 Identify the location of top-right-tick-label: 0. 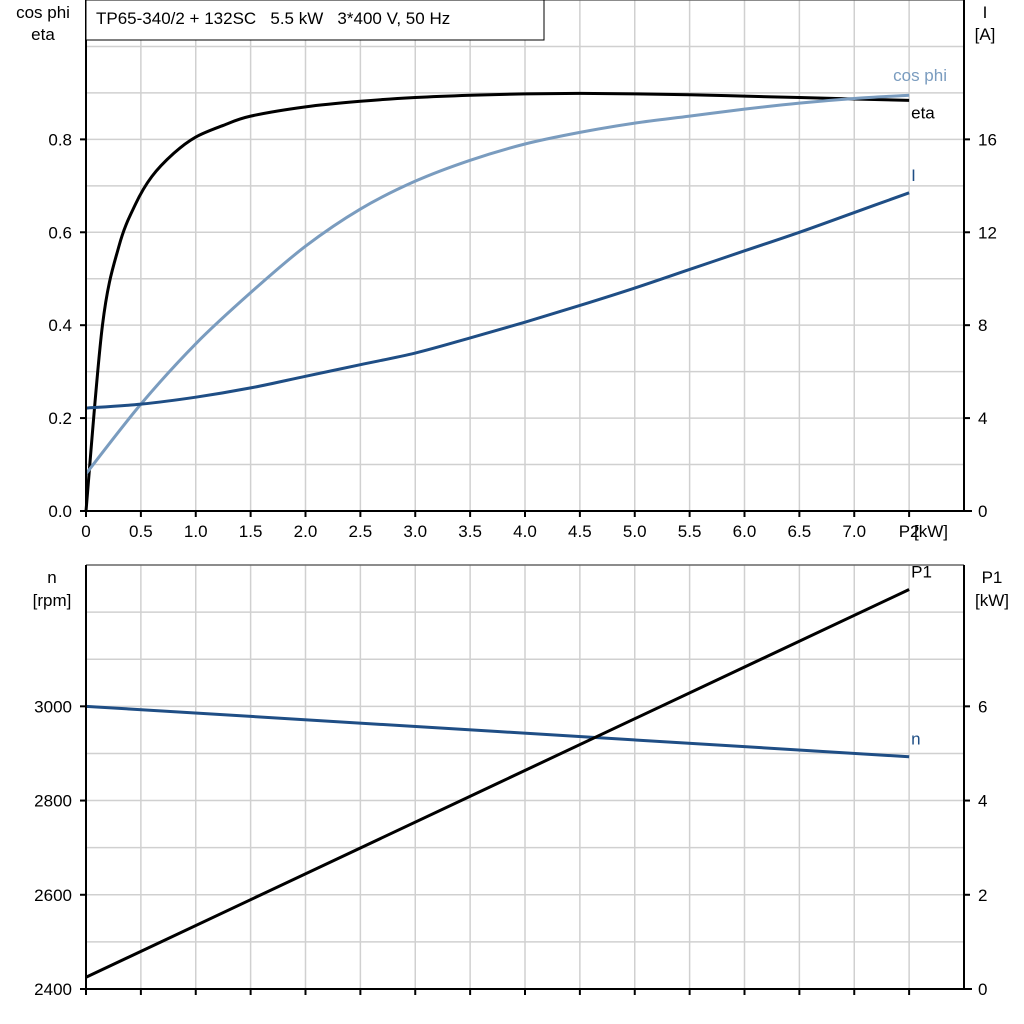
(982, 511).